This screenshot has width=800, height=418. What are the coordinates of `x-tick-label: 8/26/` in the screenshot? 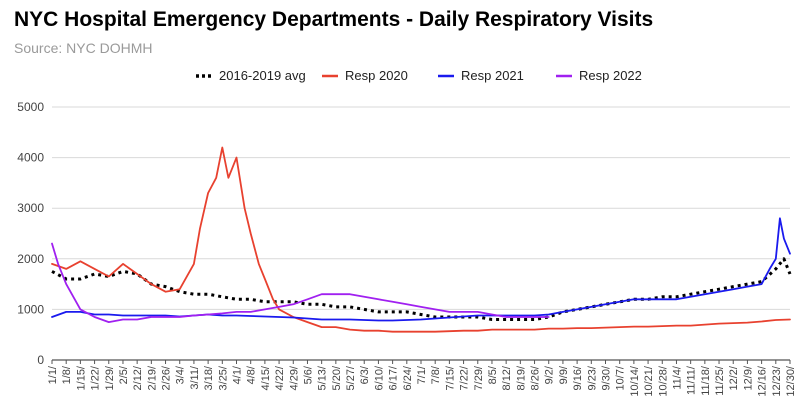 It's located at (536, 377).